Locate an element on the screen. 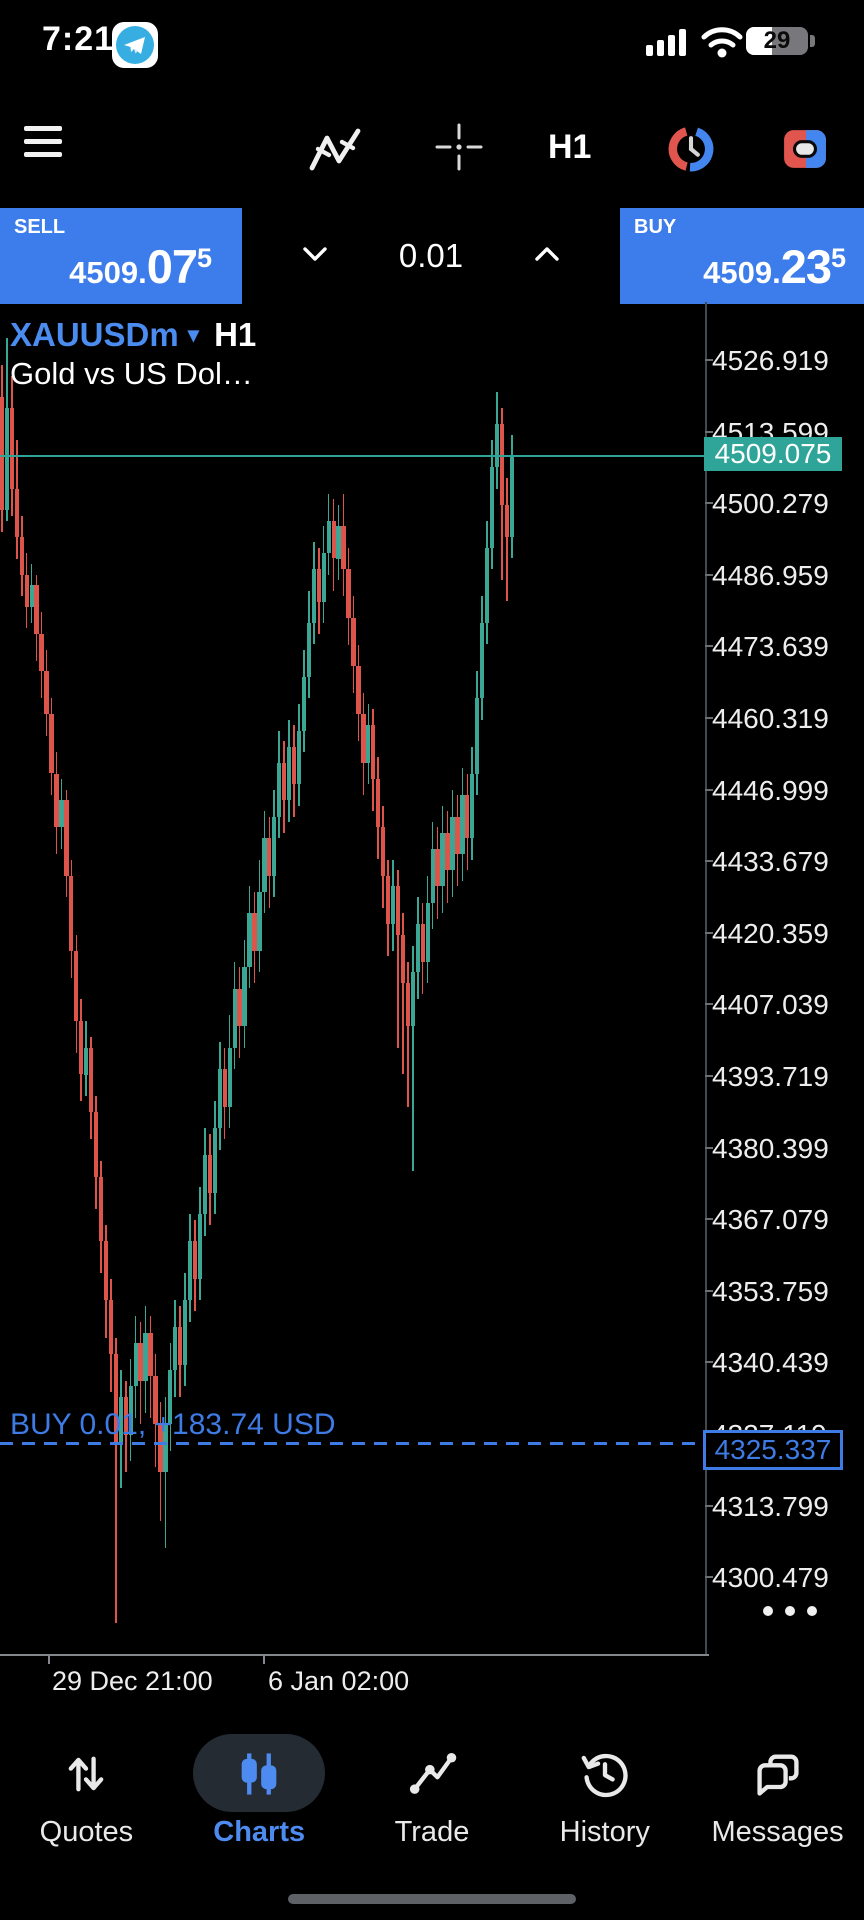 The image size is (864, 1920). price-axis-label: 4460.319 is located at coordinates (770, 718).